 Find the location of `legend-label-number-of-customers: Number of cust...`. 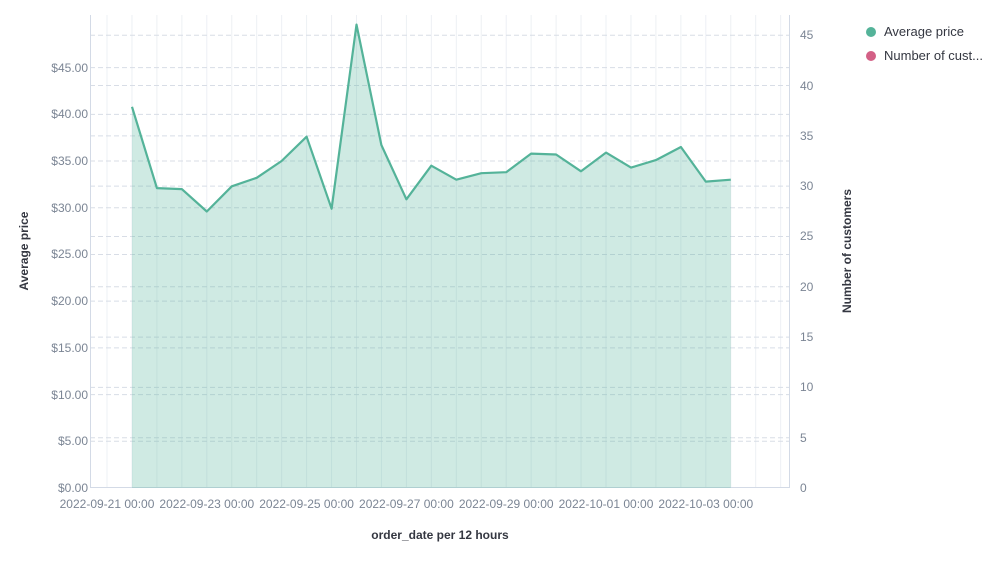

legend-label-number-of-customers: Number of cust... is located at coordinates (933, 55).